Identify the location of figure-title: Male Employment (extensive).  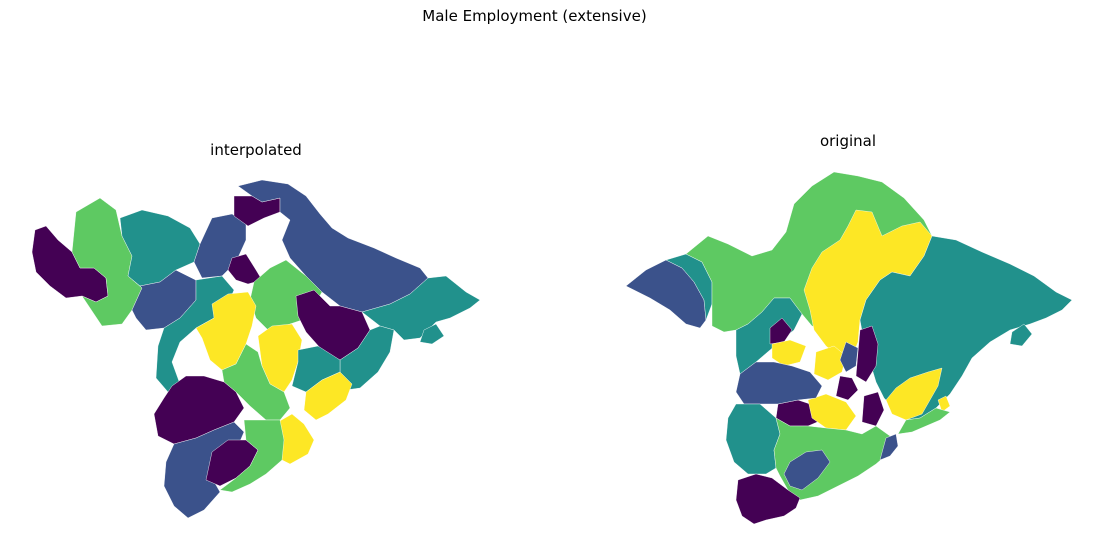
(534, 16).